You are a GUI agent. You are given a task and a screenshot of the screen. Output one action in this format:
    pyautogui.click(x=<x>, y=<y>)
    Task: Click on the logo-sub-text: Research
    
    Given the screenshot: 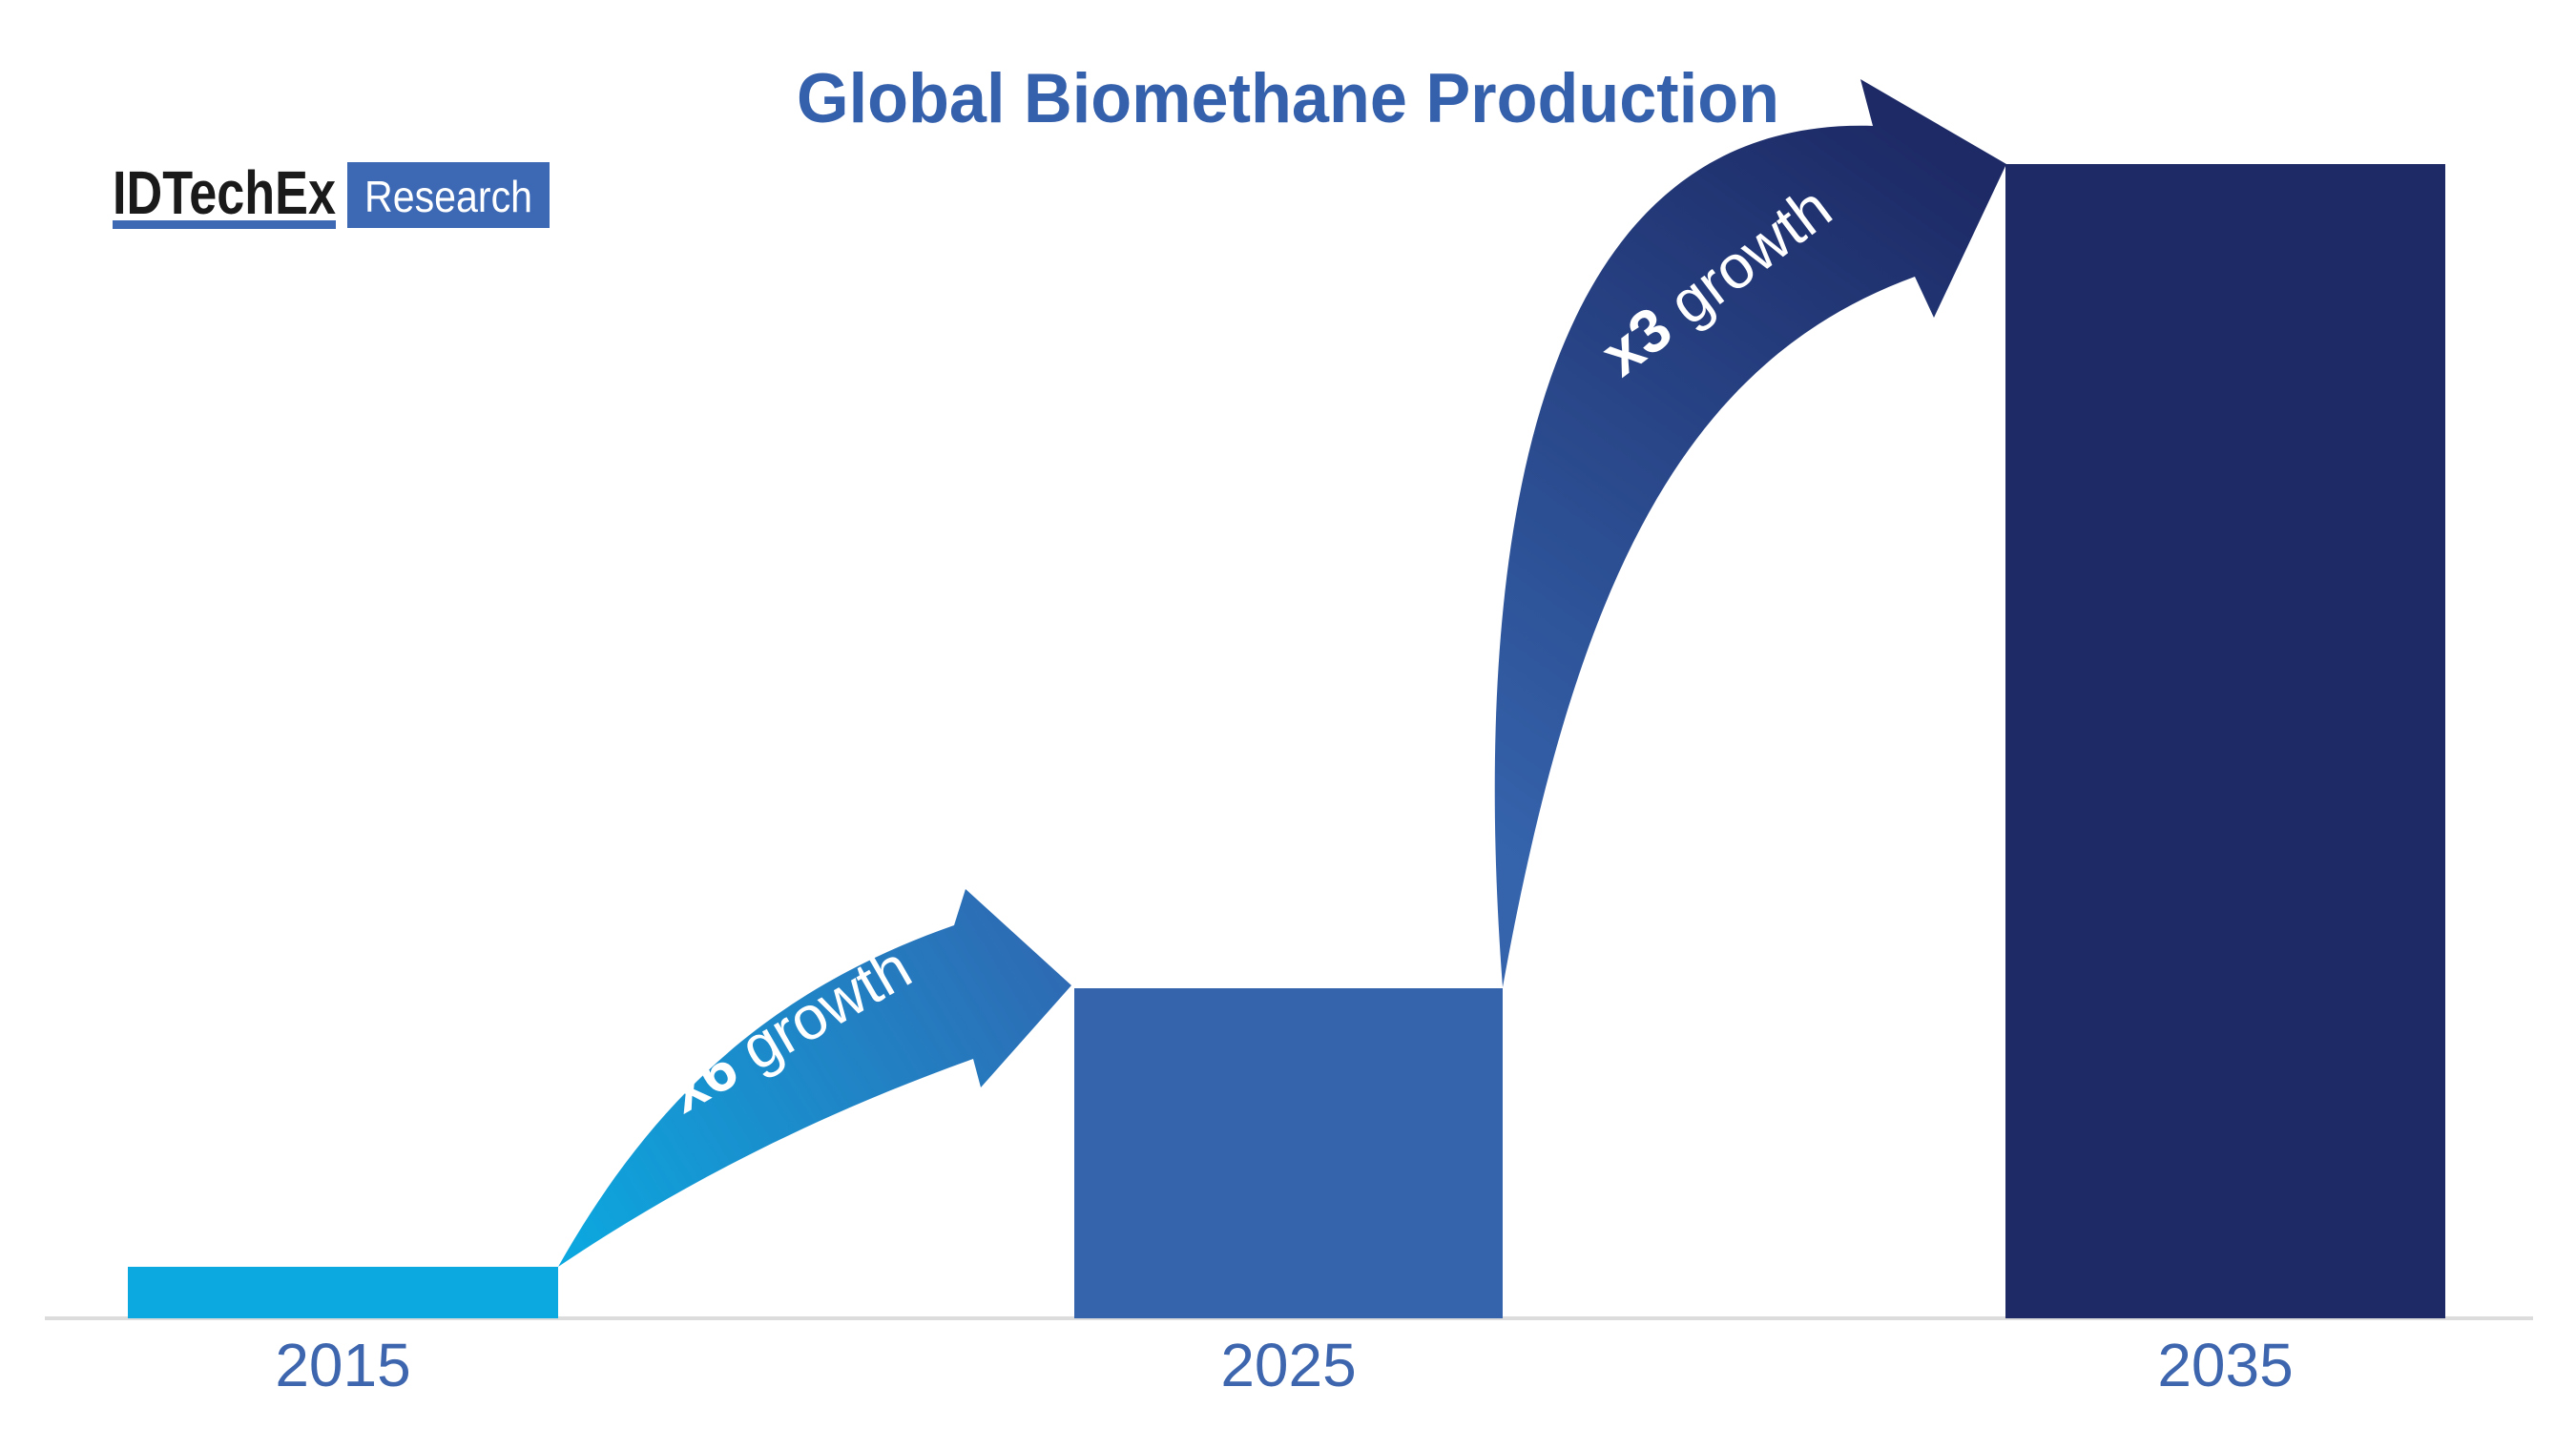 What is the action you would take?
    pyautogui.click(x=448, y=196)
    